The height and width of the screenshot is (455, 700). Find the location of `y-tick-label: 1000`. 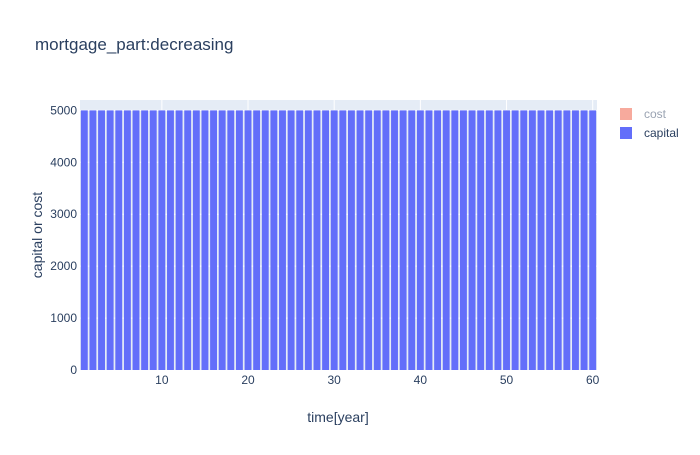

y-tick-label: 1000 is located at coordinates (63, 318).